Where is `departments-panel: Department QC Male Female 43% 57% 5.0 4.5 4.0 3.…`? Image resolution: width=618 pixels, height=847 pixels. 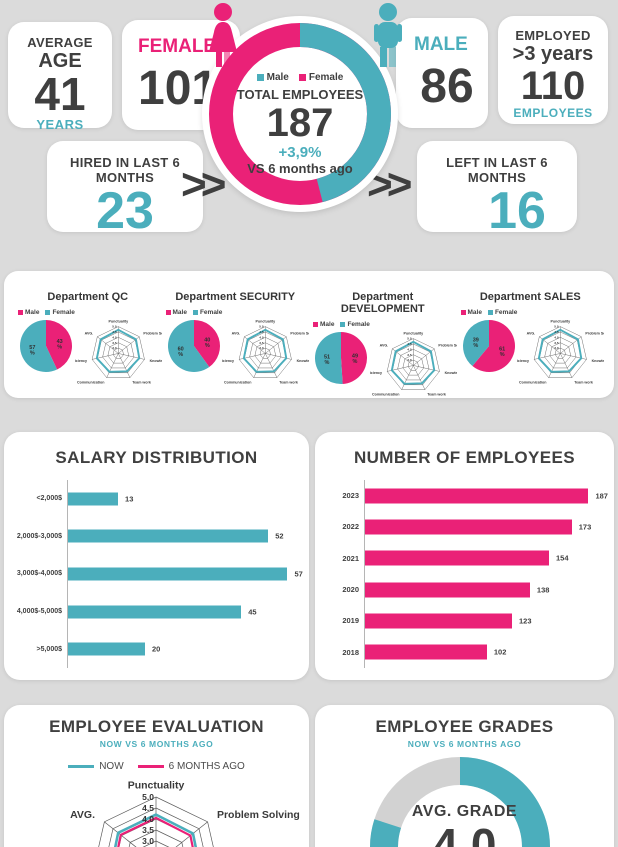
departments-panel: Department QC Male Female 43% 57% 5.0 4.5 4.0 3.… is located at coordinates (309, 334).